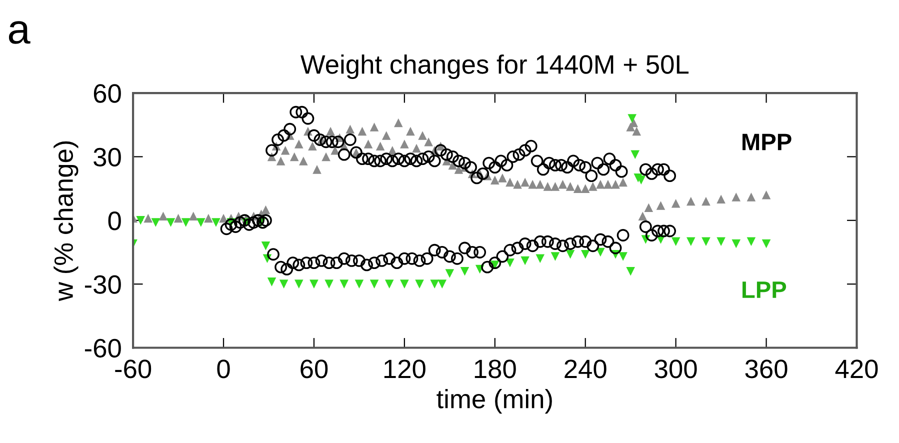  What do you see at coordinates (107, 93) in the screenshot?
I see `y-tick-label: 60` at bounding box center [107, 93].